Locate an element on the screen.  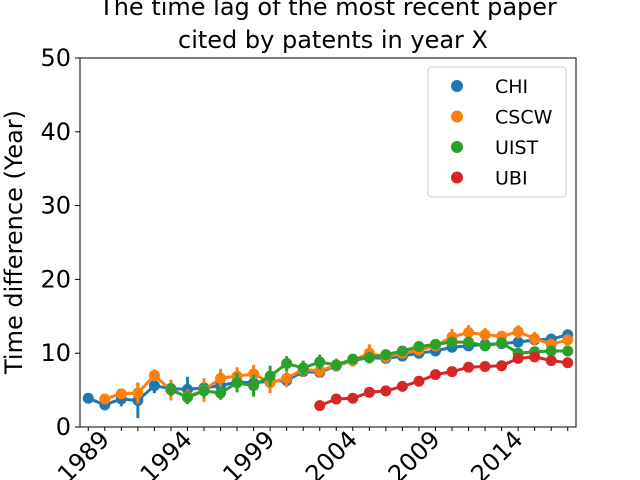
legend-marker-ubi is located at coordinates (457, 177).